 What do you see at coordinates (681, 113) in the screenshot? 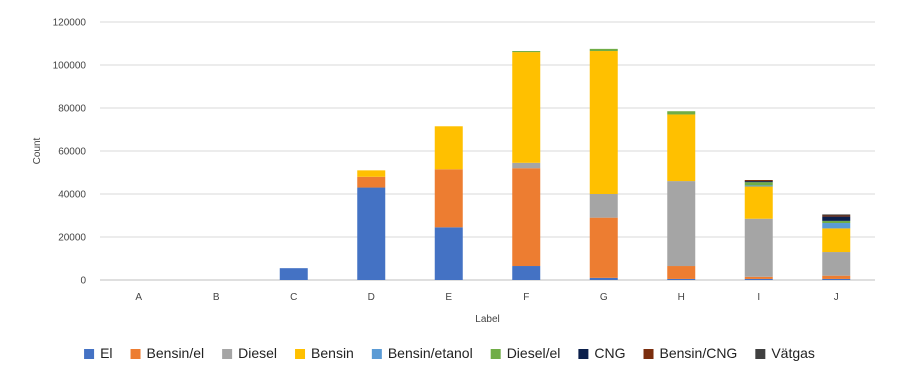
I see `bar-segment-H-diesel-el` at bounding box center [681, 113].